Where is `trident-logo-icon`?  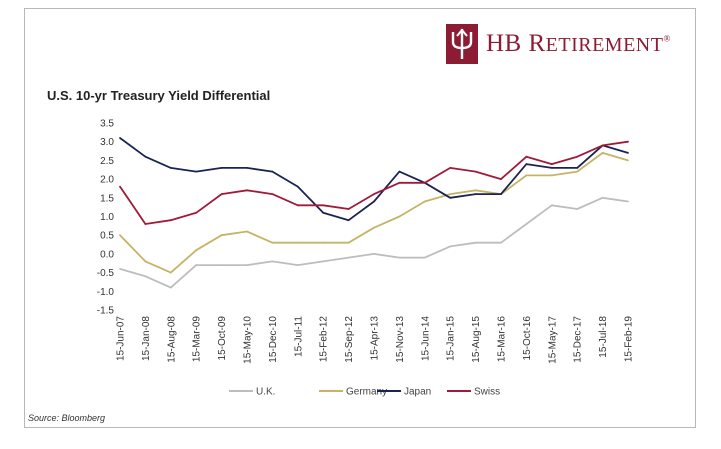 trident-logo-icon is located at coordinates (462, 44).